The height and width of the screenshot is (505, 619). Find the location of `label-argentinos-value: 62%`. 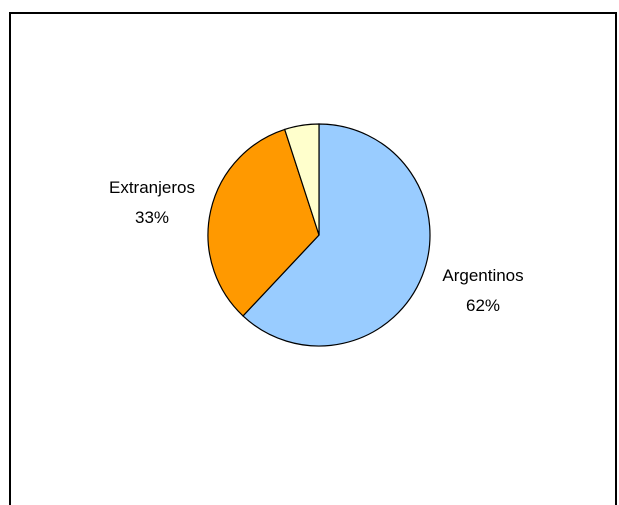

label-argentinos-value: 62% is located at coordinates (483, 305).